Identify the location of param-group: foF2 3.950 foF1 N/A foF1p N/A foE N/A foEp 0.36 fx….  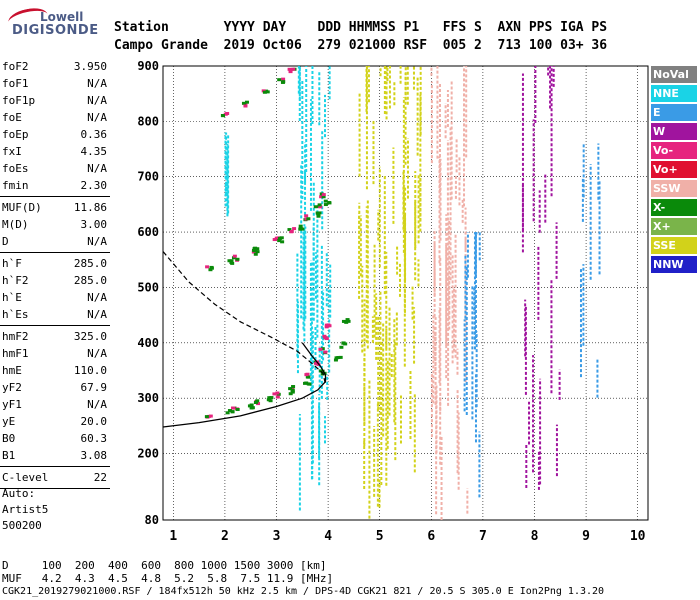
(55, 127).